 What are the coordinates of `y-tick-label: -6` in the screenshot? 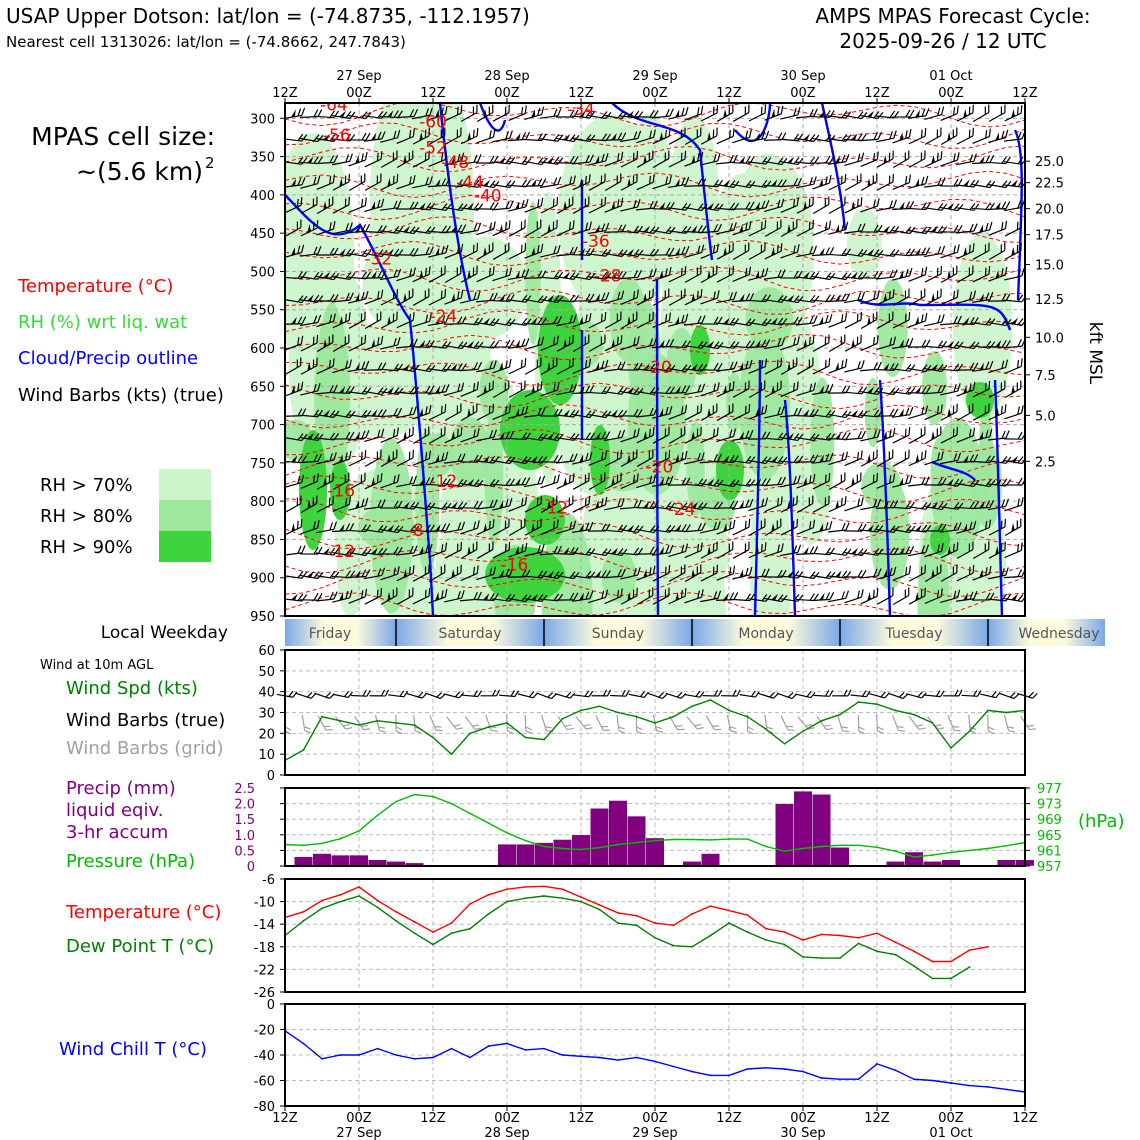 It's located at (268, 880).